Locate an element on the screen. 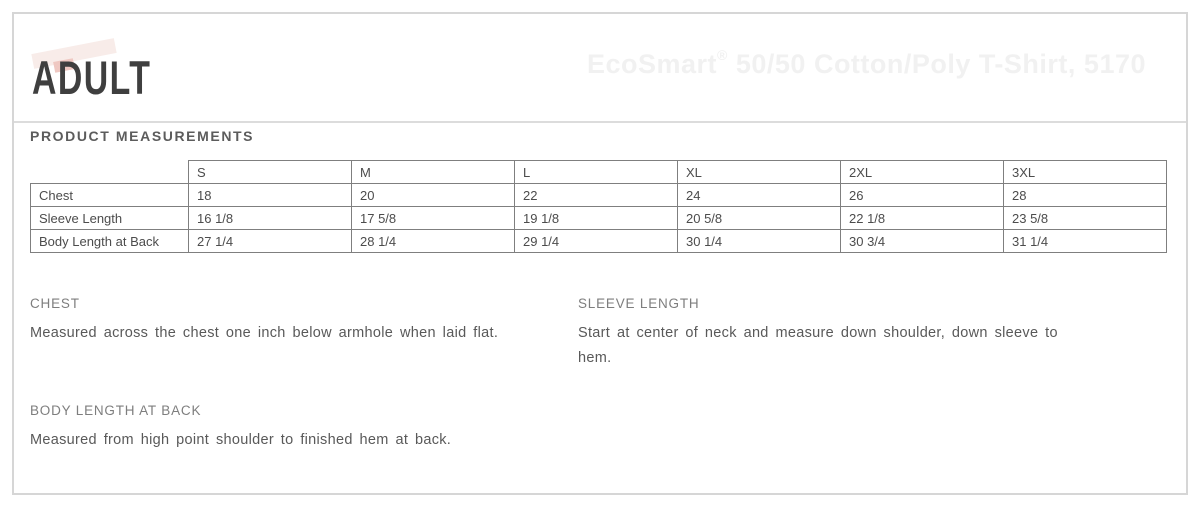 The width and height of the screenshot is (1200, 505). table-row-chest: Chest 18 20 22 24 26 28 is located at coordinates (598, 195).